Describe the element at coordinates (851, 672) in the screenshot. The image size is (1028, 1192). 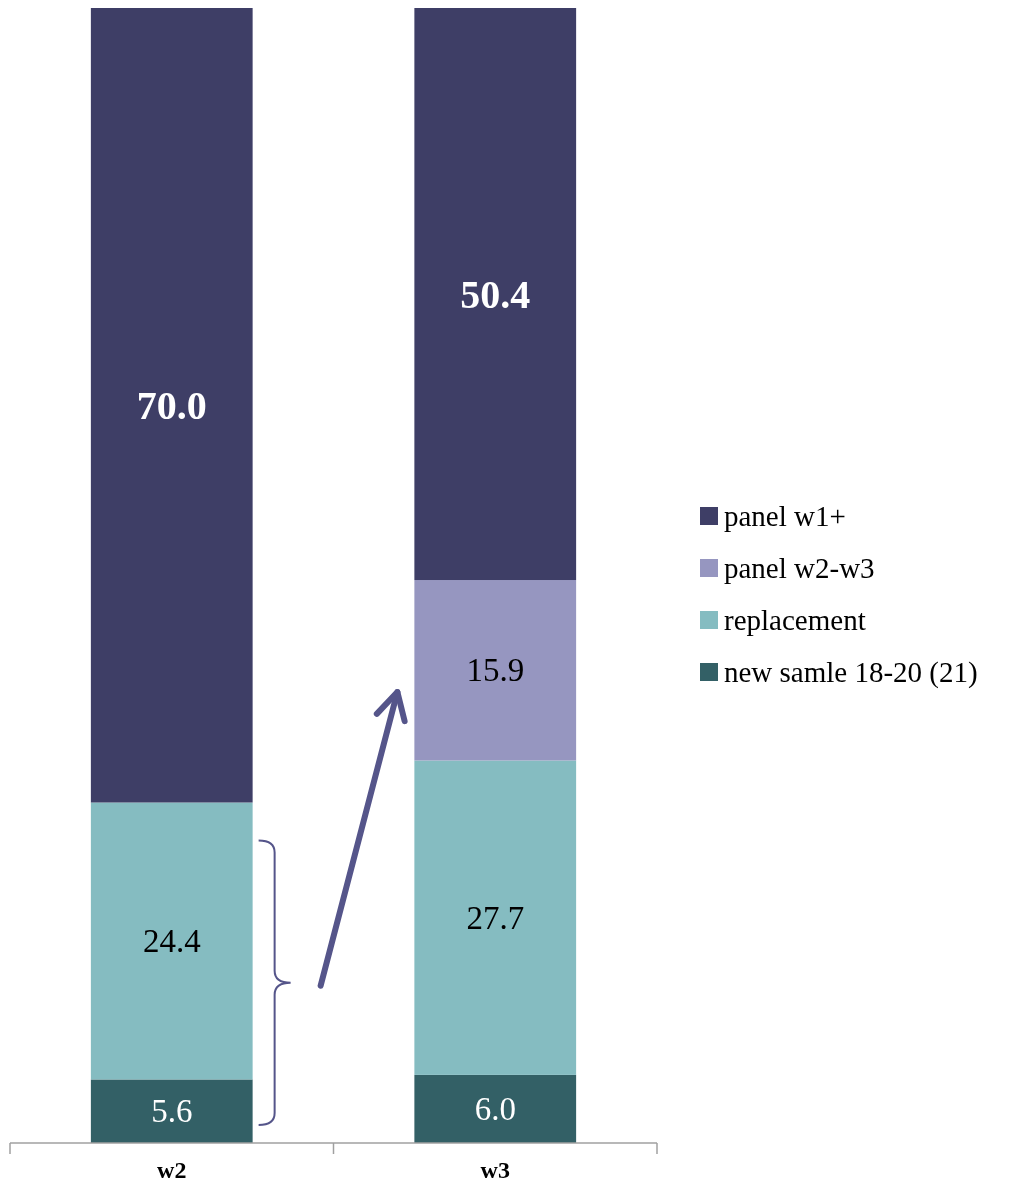
I see `legend-label: new samle 18-20 (21)` at that location.